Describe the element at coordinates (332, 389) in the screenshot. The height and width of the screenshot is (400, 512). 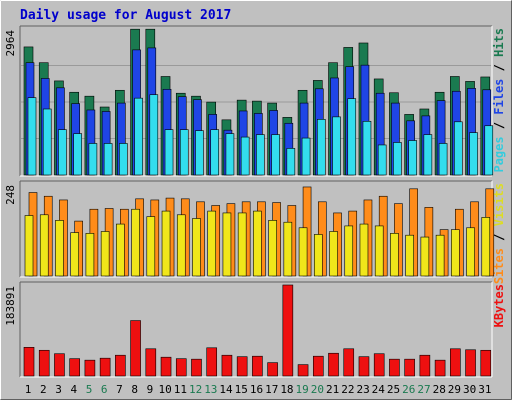
I see `day-label-21: 21` at that location.